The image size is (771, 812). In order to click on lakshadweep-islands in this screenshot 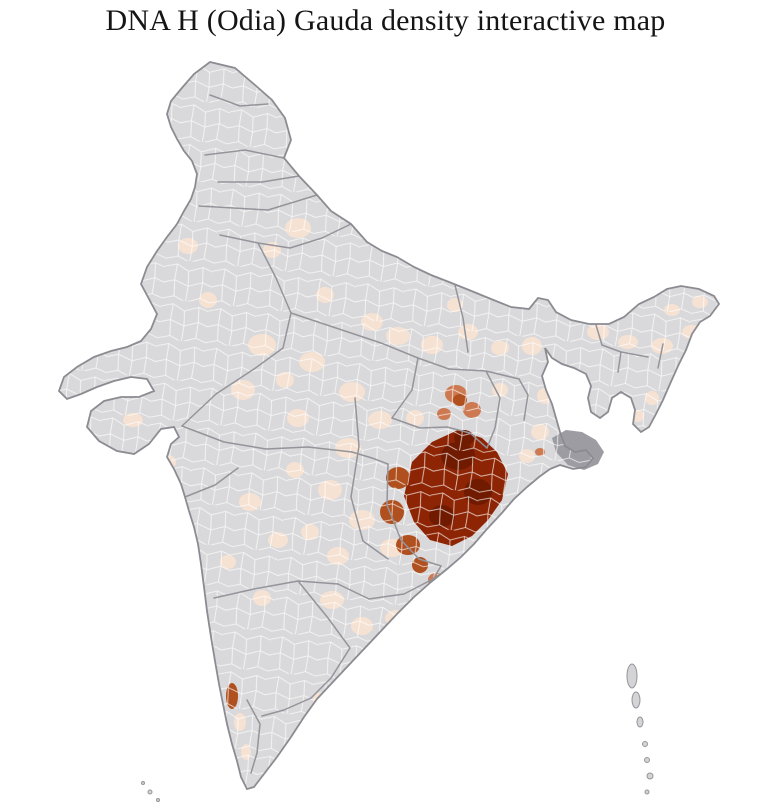, I will do `click(150, 791)`.